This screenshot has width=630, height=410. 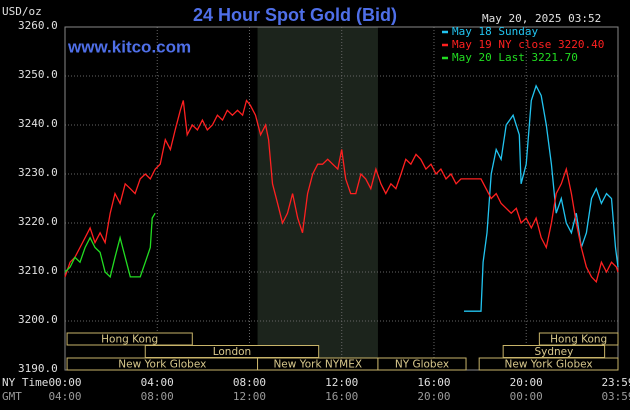 What do you see at coordinates (38, 25) in the screenshot?
I see `y-tick-label: 3260.0` at bounding box center [38, 25].